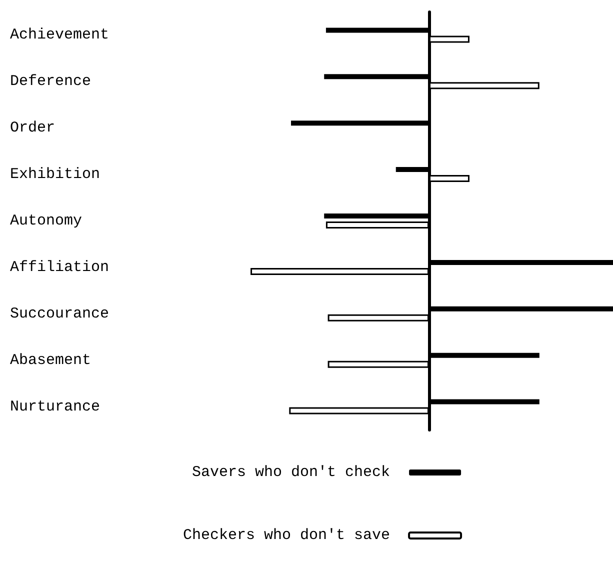  Describe the element at coordinates (60, 267) in the screenshot. I see `y-tick-label: Affiliation` at that location.